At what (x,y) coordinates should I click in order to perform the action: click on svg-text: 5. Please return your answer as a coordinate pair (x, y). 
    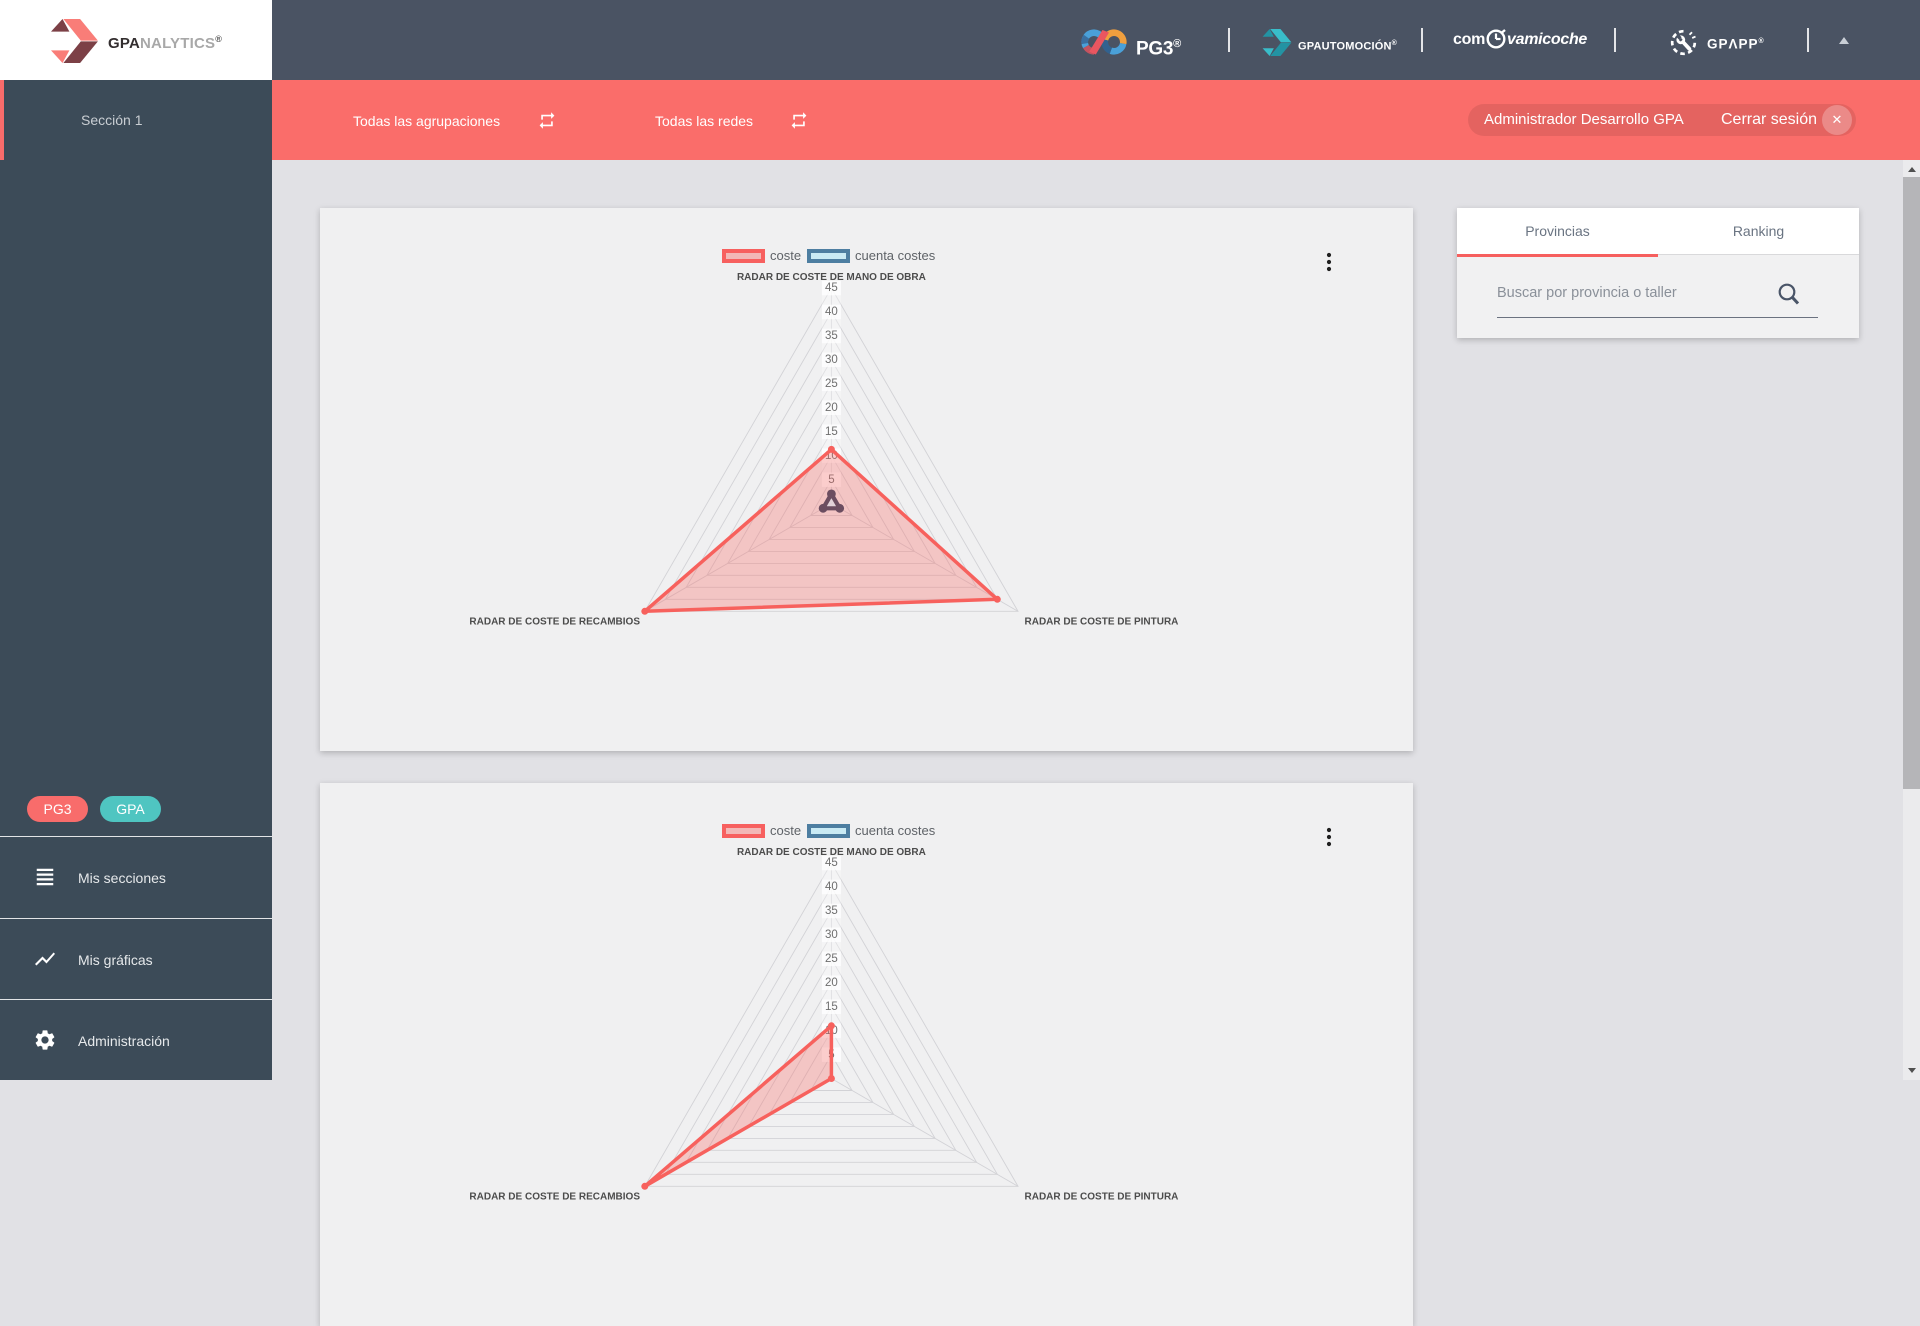
    Looking at the image, I should click on (831, 480).